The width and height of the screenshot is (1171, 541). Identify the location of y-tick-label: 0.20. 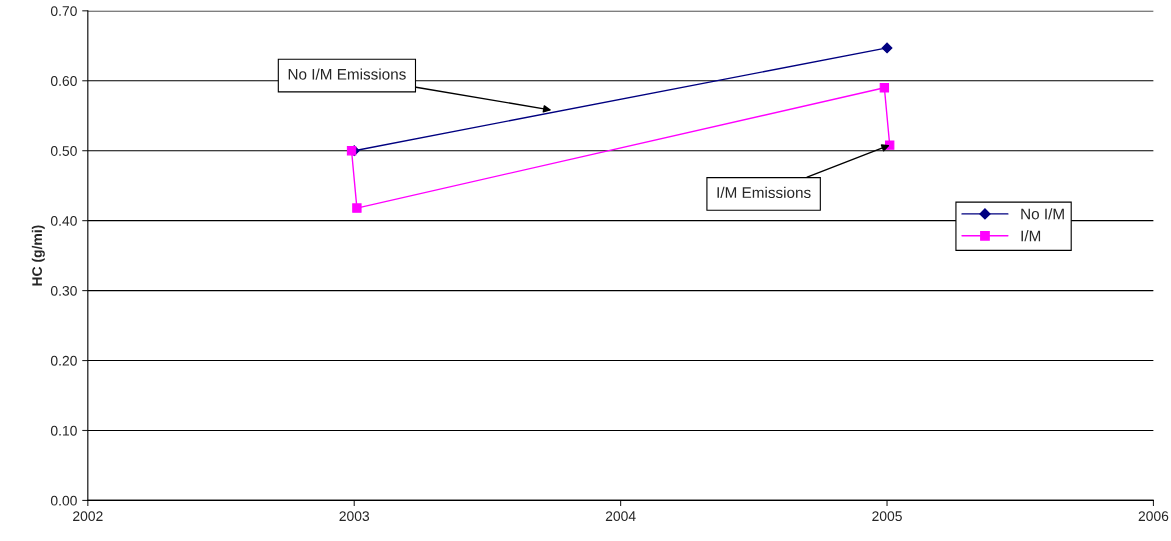
(63, 360).